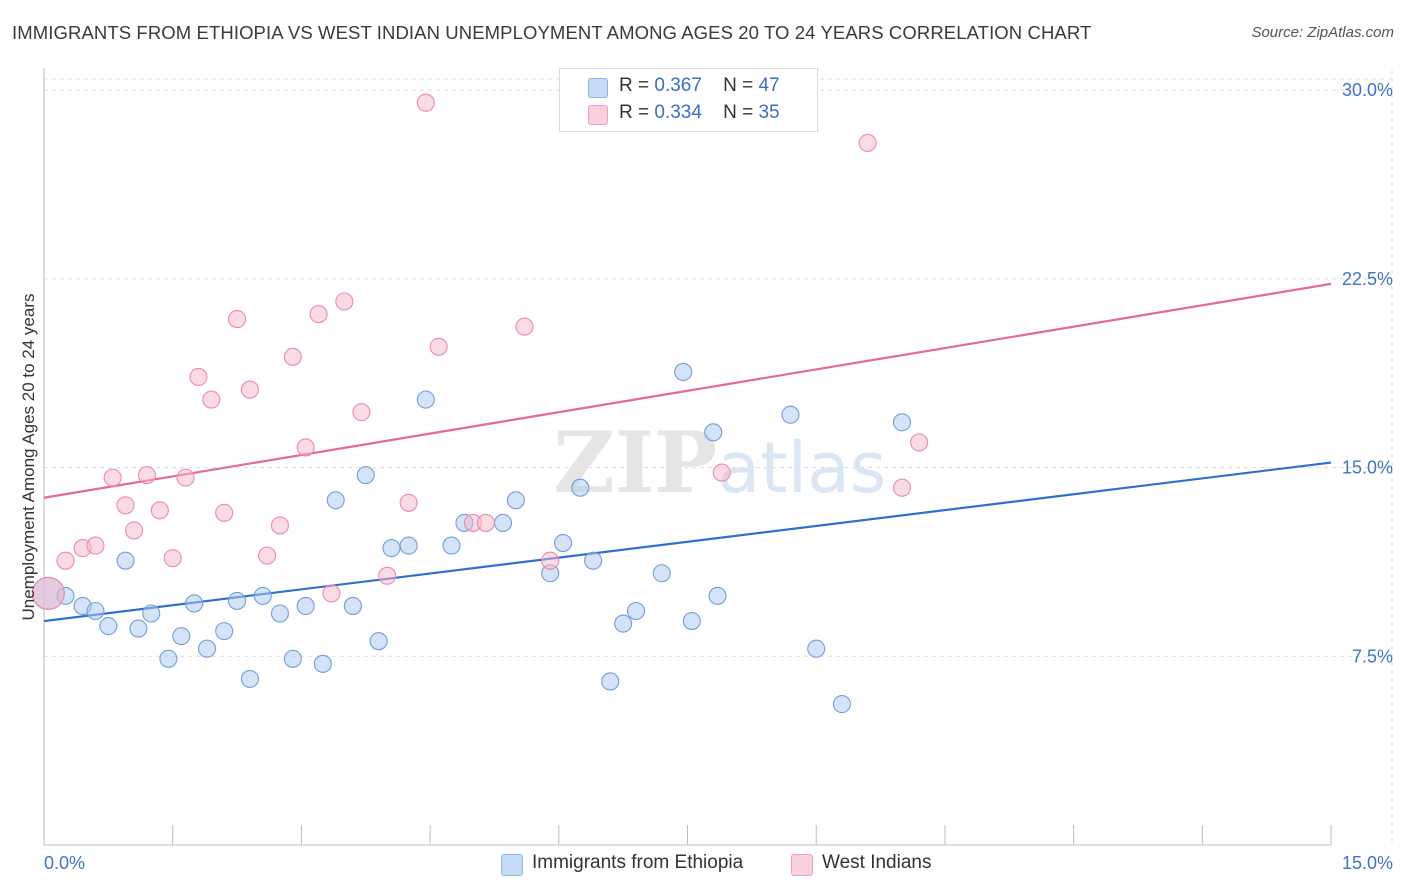 The image size is (1406, 892). I want to click on source-label: Source: ZipAtlas.com, so click(1322, 32).